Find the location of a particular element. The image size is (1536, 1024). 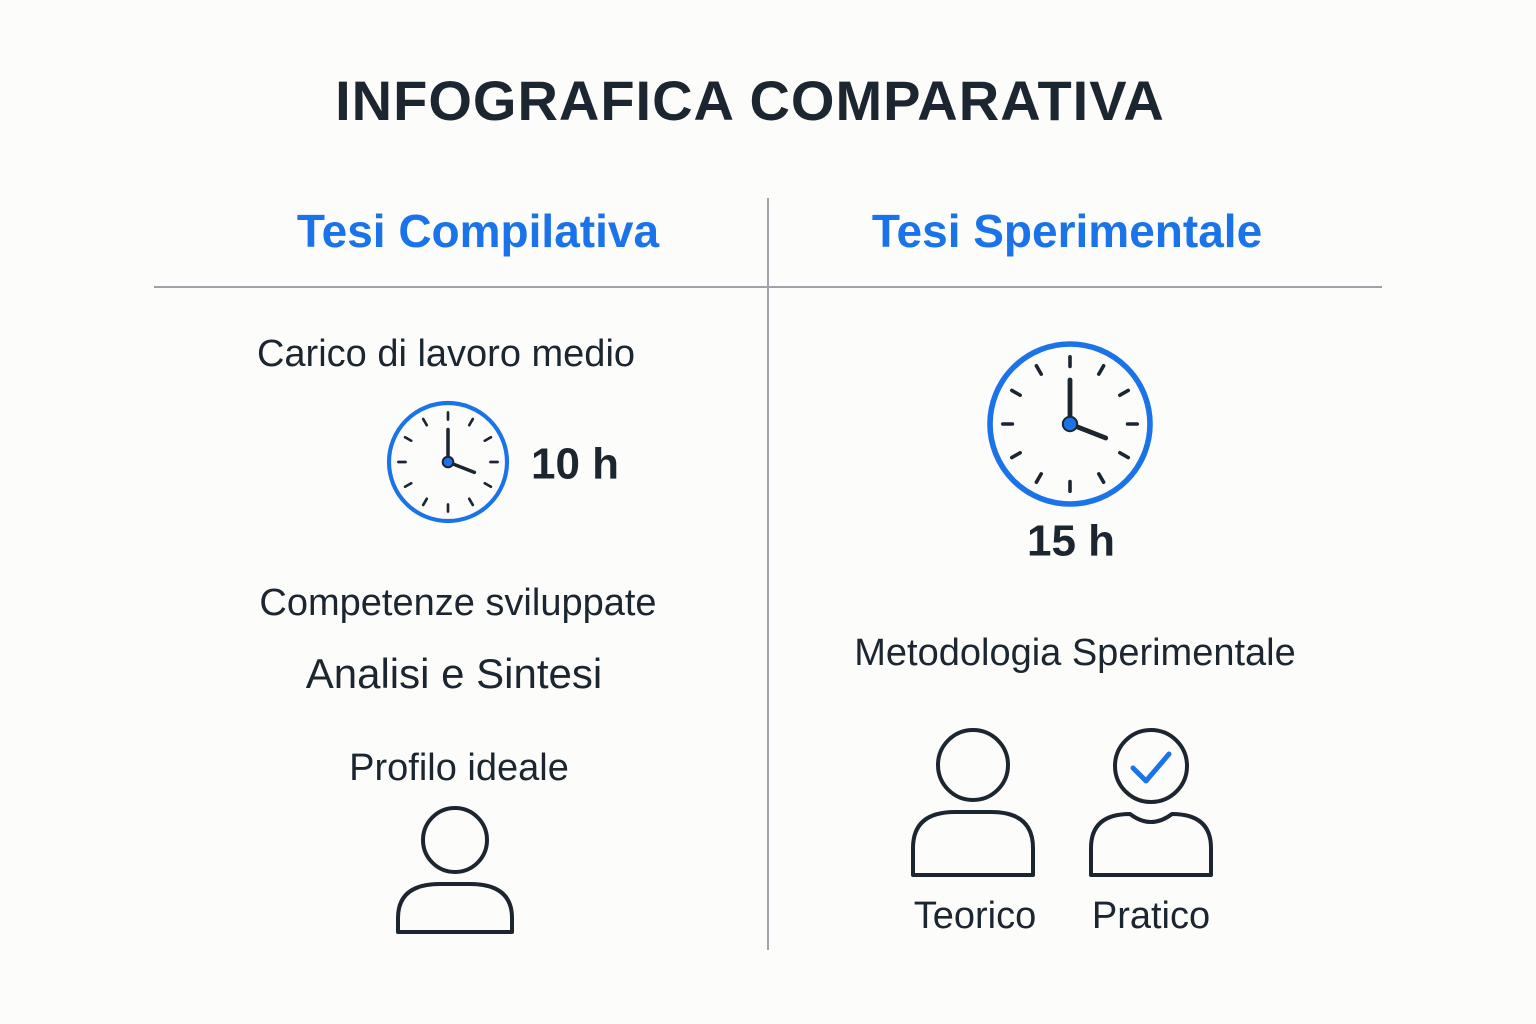

section-label: Metodologia Sperimentale is located at coordinates (1075, 653).